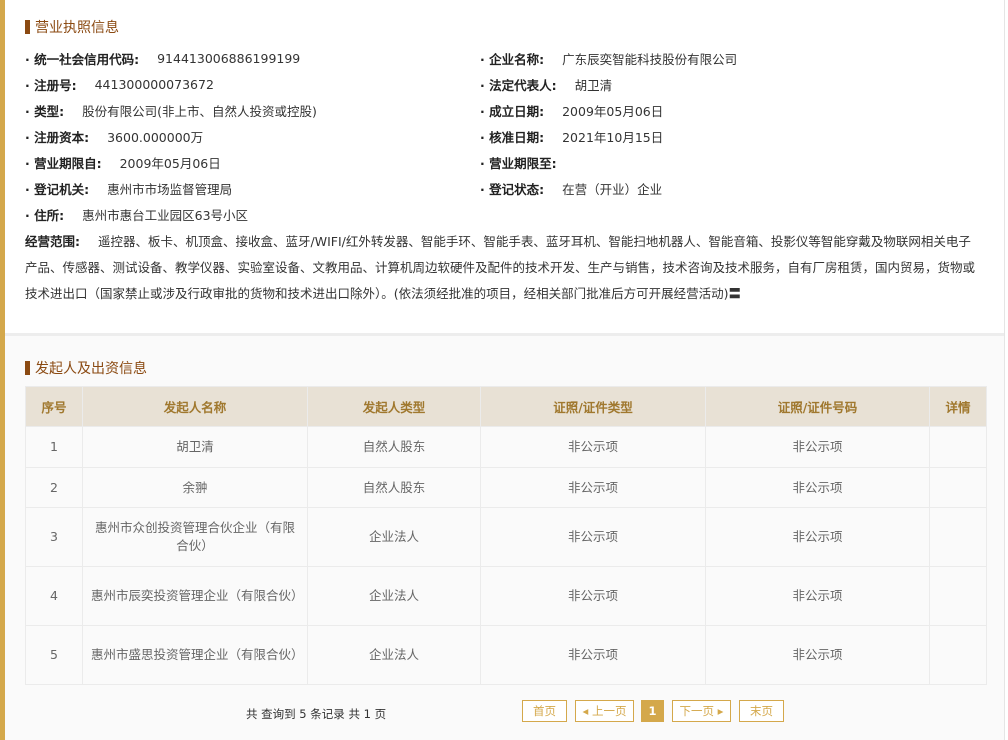  Describe the element at coordinates (57, 188) in the screenshot. I see `field-label: 登记机关:` at that location.